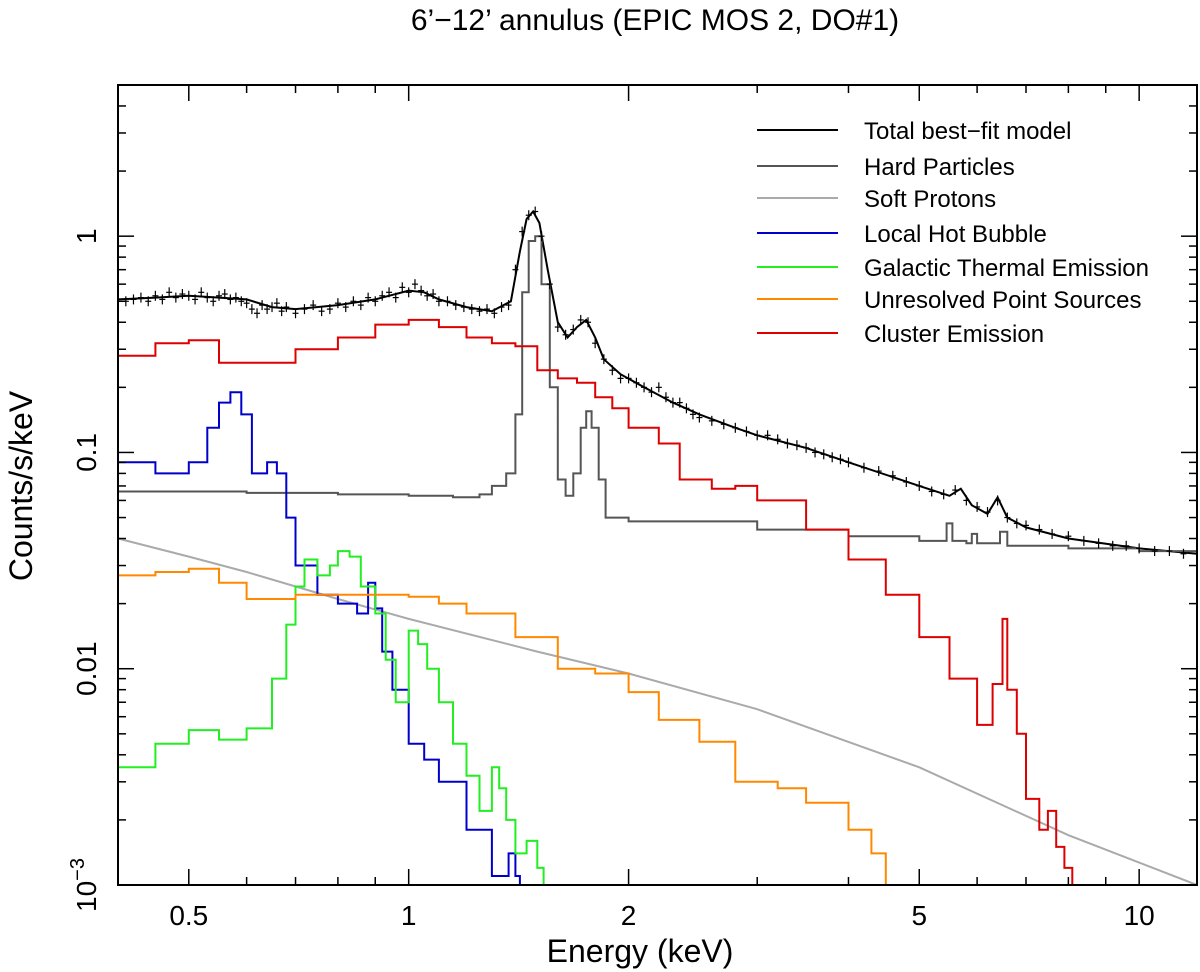 The height and width of the screenshot is (972, 1200). I want to click on x-axis-label: Energy (keV), so click(640, 951).